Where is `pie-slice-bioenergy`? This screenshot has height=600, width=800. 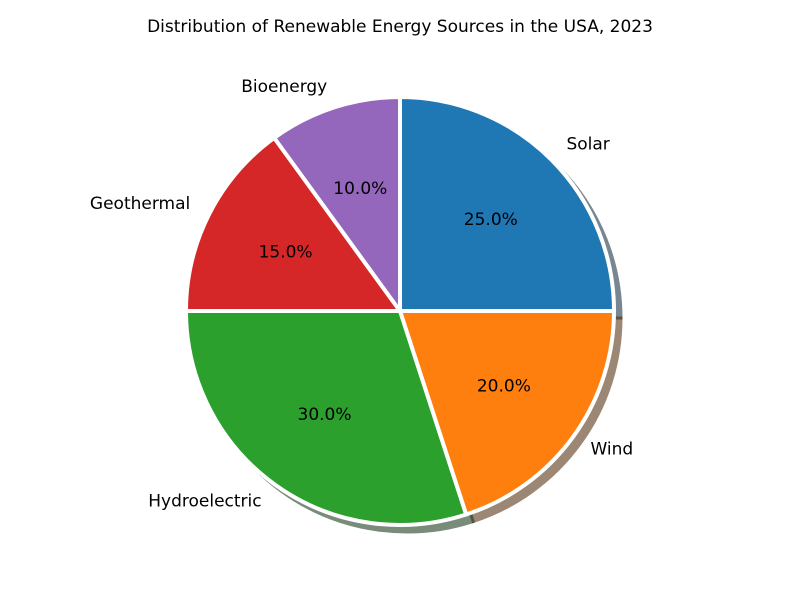
pie-slice-bioenergy is located at coordinates (337, 204).